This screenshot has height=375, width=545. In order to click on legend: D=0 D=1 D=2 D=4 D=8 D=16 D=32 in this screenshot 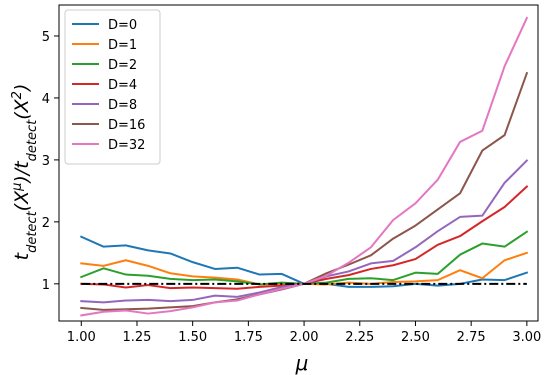, I will do `click(112, 87)`.